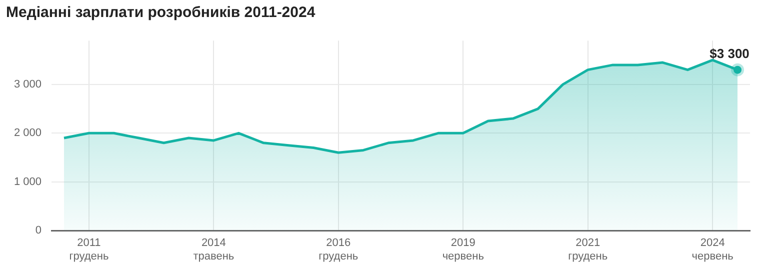 The width and height of the screenshot is (764, 269). I want to click on x-tick-label: 2011 грудень, so click(89, 249).